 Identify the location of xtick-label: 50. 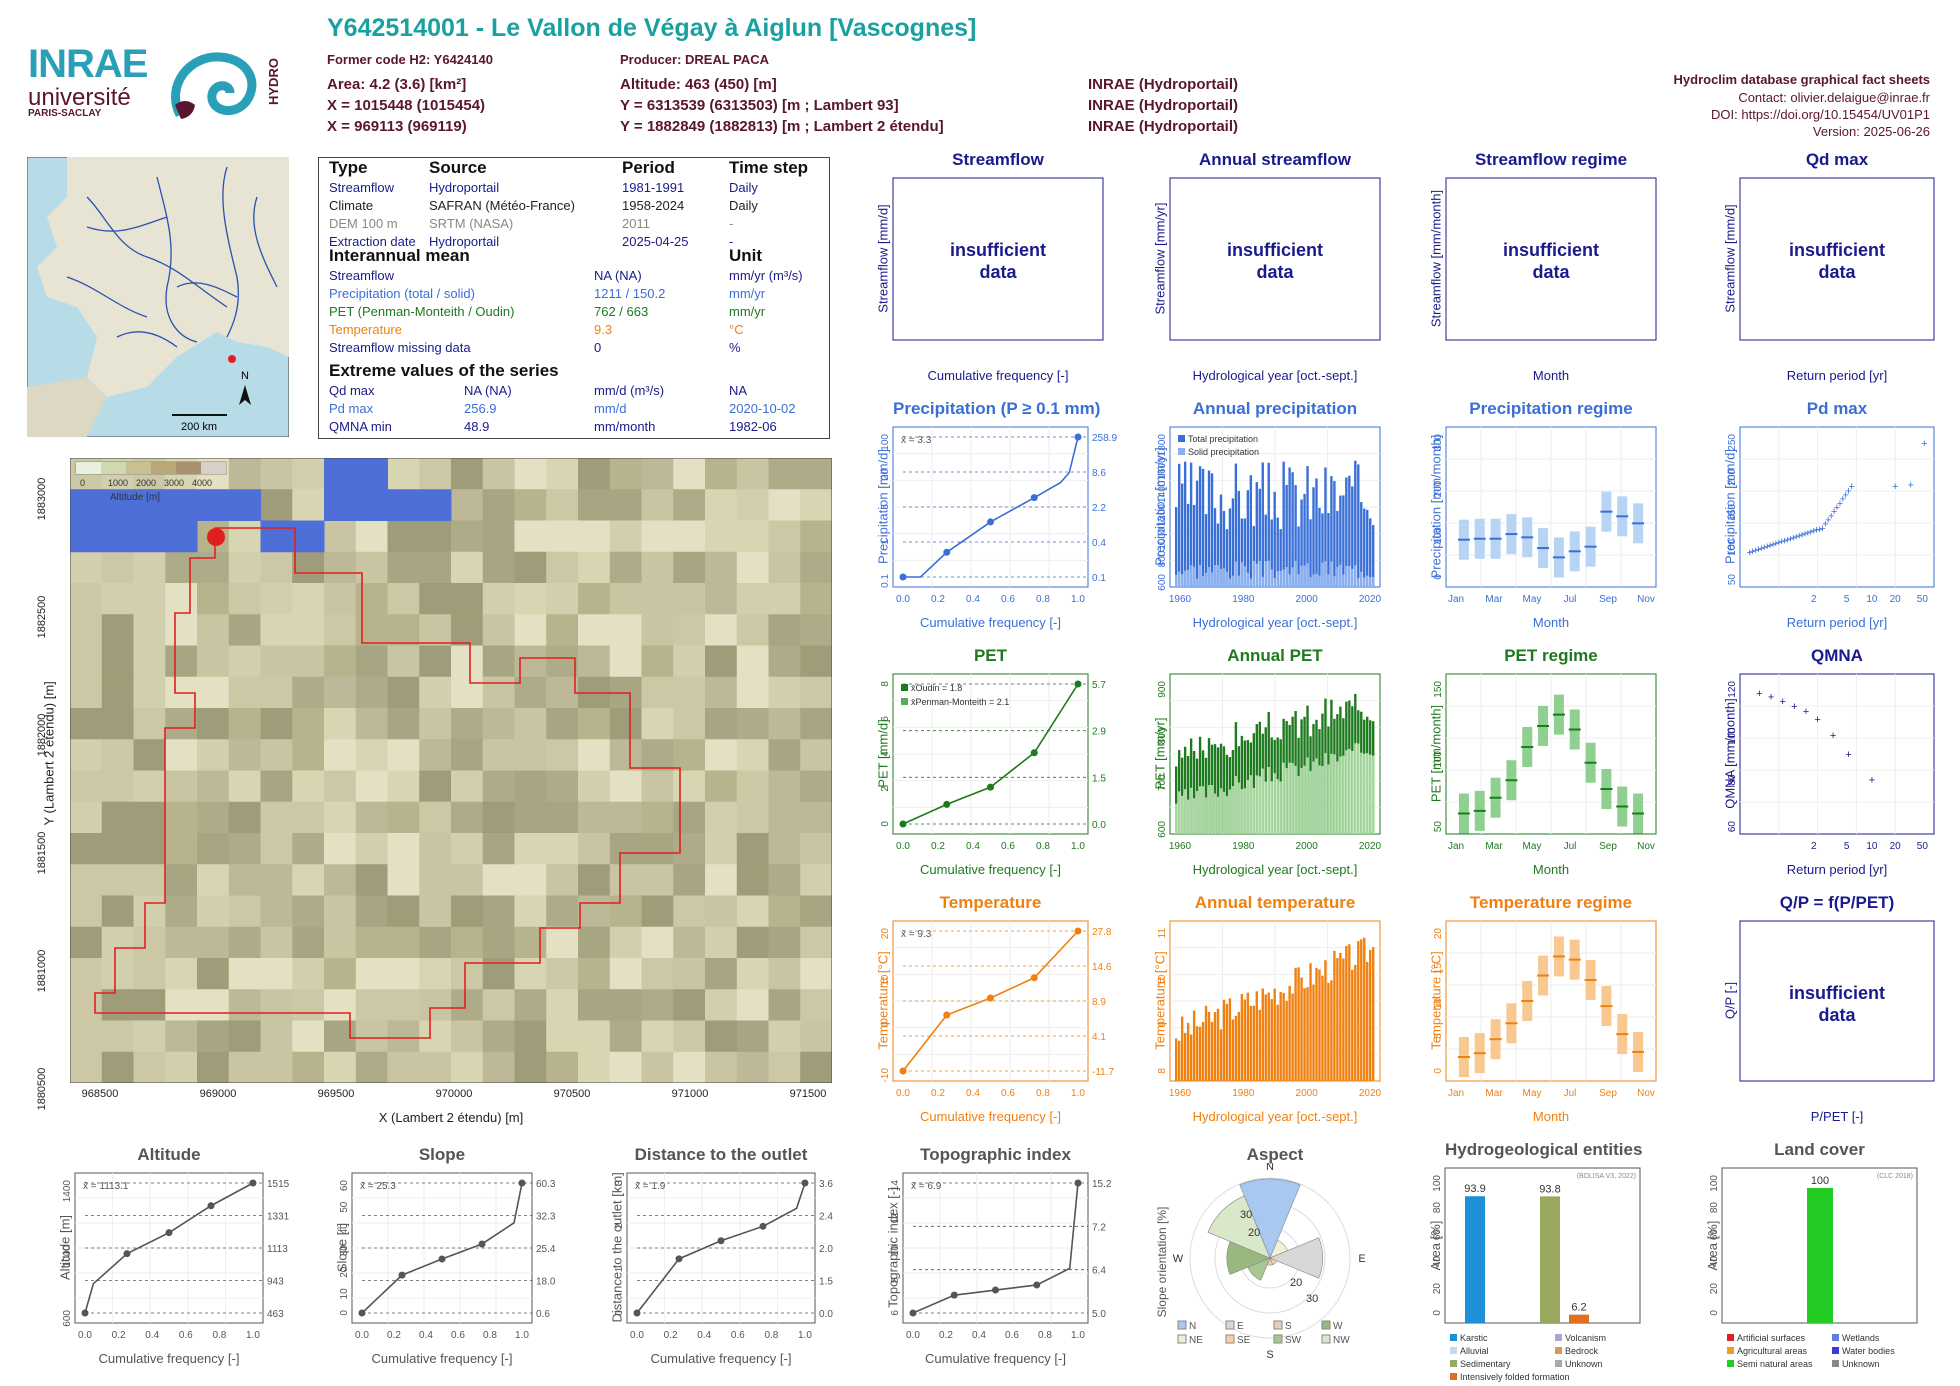
(1923, 846).